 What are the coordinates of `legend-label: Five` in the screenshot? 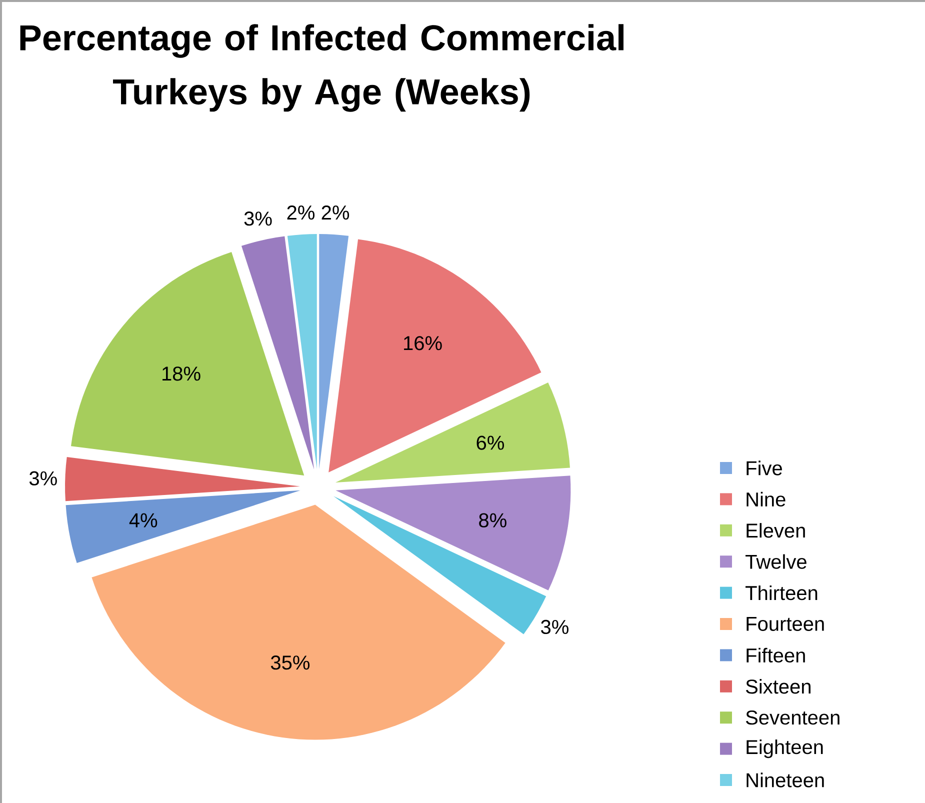 It's located at (764, 468).